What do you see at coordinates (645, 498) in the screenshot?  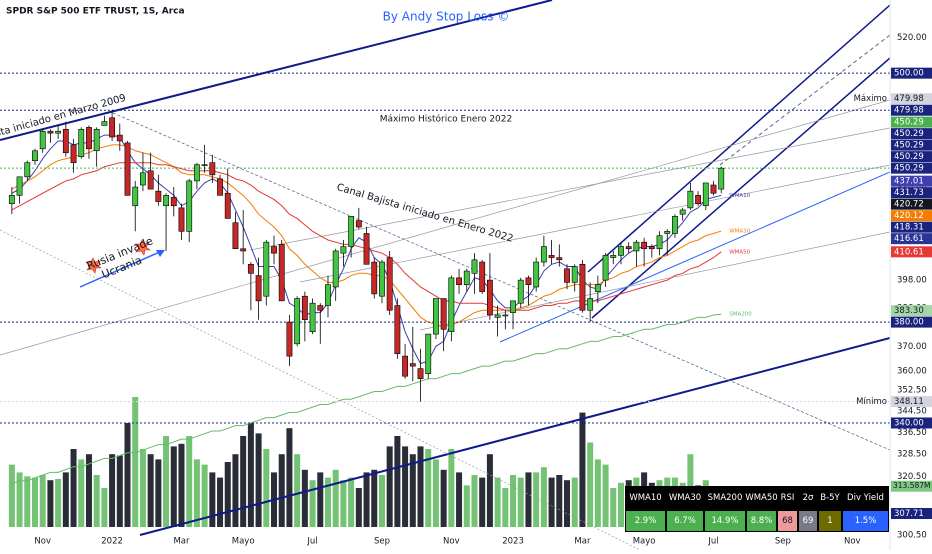 I see `table-header: WMA10` at bounding box center [645, 498].